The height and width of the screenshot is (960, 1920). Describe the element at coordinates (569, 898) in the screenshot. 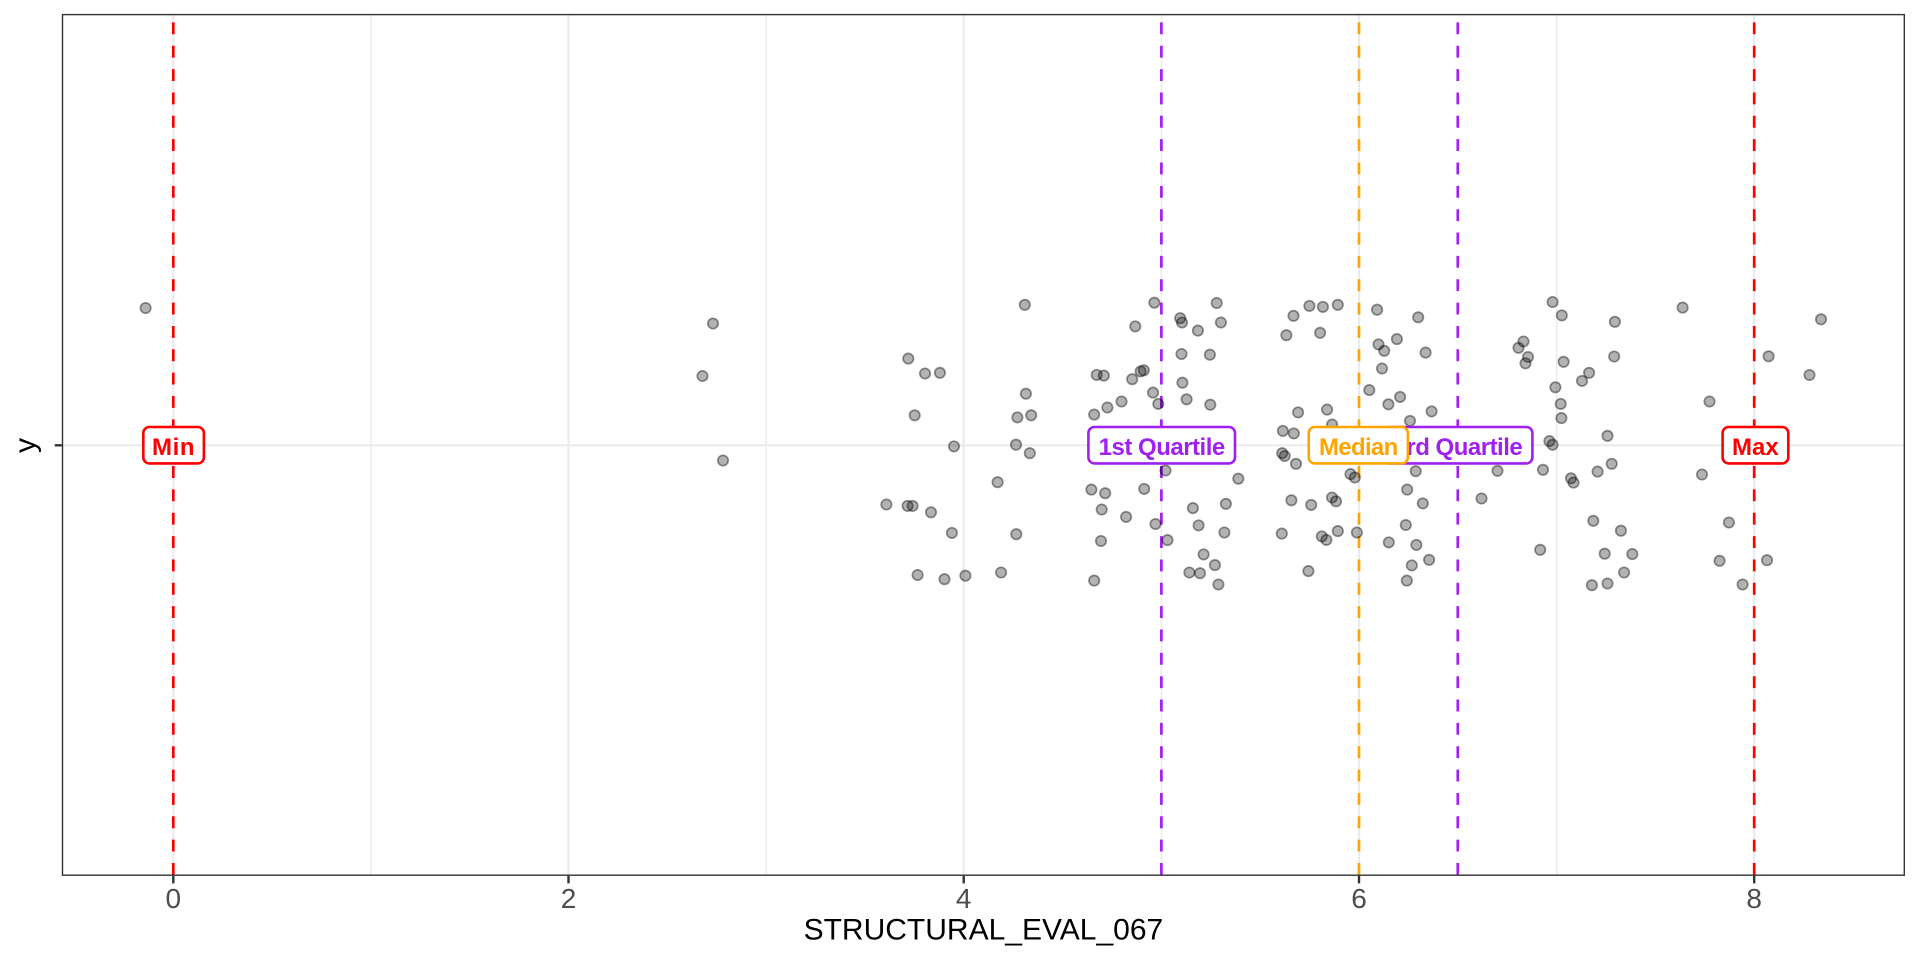

I see `svg-text: 2` at that location.